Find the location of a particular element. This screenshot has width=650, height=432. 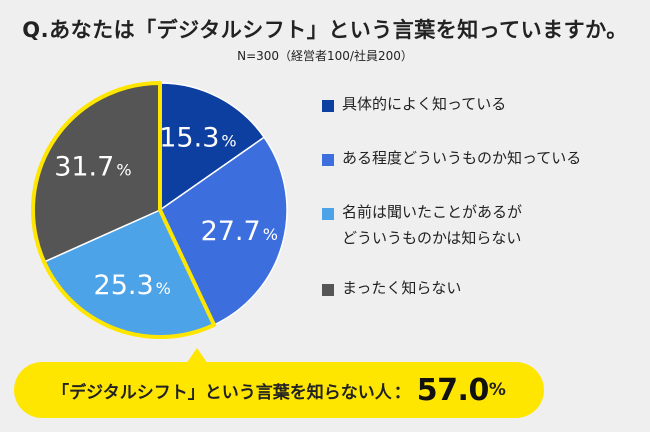

legend-item-know-somewhat: ある程度どういうものか知っている is located at coordinates (451, 160).